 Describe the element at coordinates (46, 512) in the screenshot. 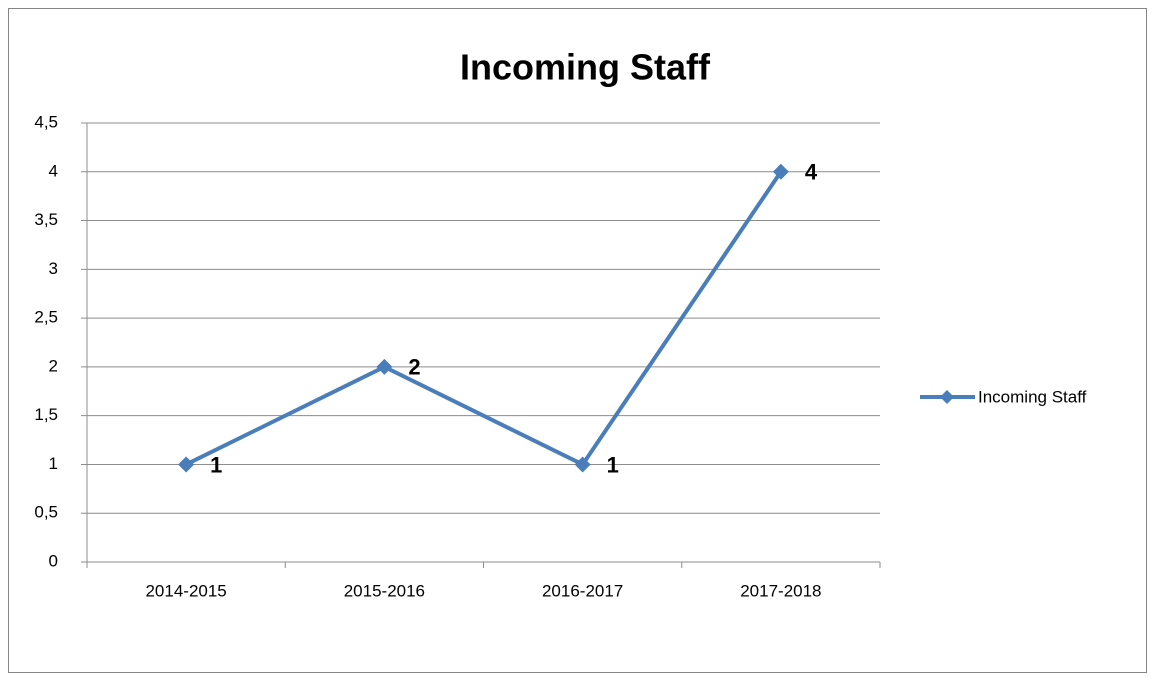

I see `y-tick-label: 0,5` at that location.